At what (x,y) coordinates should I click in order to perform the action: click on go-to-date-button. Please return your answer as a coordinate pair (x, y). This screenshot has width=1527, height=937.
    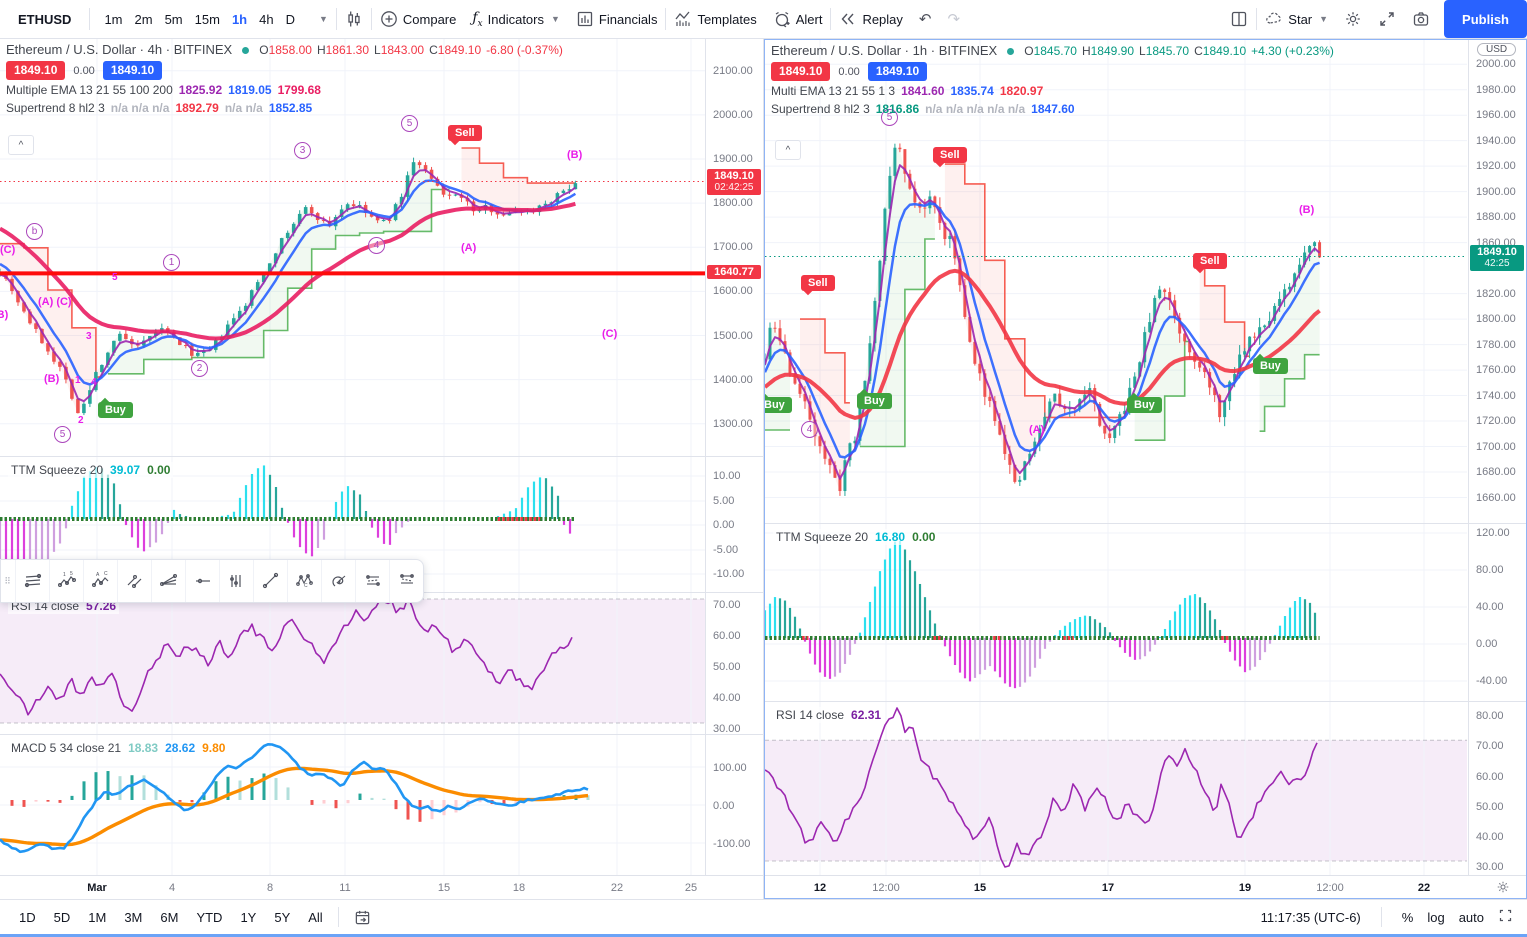
    Looking at the image, I should click on (362, 917).